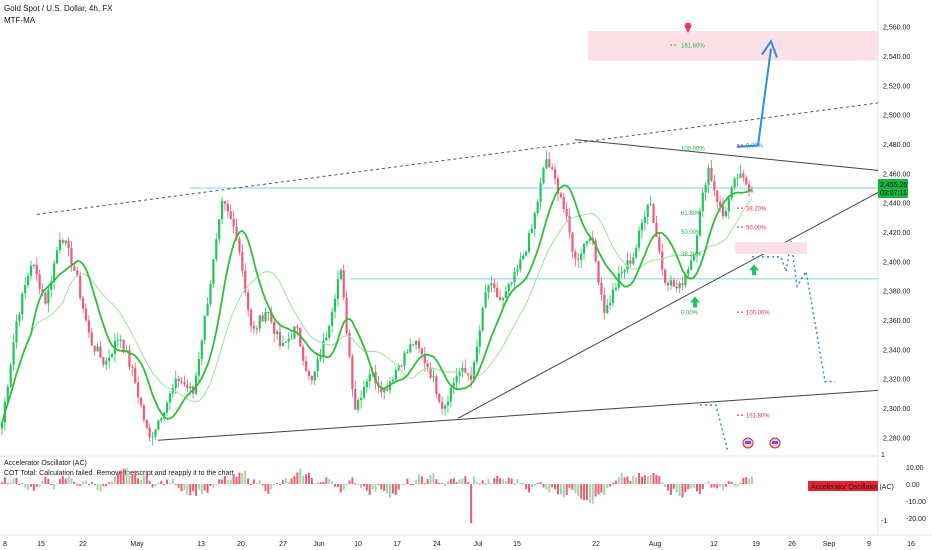 Image resolution: width=932 pixels, height=550 pixels. Describe the element at coordinates (896, 438) in the screenshot. I see `price-tick-label: 2,280.00` at that location.